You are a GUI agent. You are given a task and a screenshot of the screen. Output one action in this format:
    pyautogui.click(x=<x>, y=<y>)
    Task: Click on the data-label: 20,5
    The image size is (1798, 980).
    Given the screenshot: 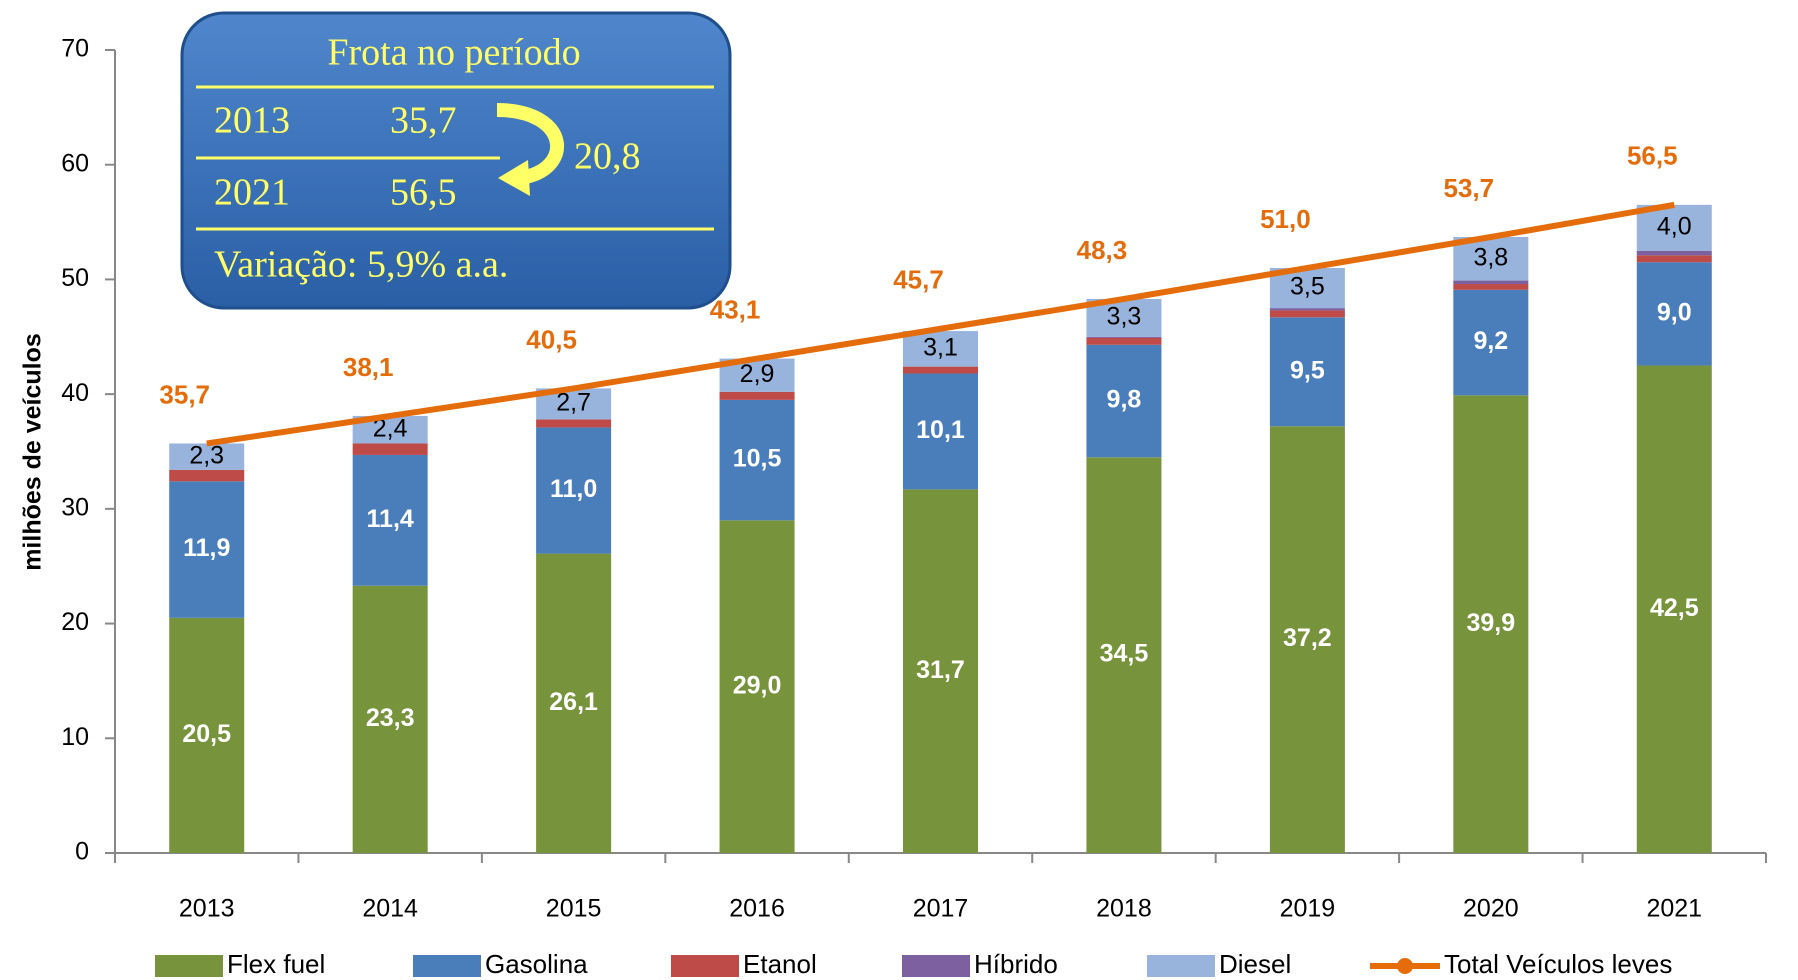 What is the action you would take?
    pyautogui.click(x=206, y=734)
    